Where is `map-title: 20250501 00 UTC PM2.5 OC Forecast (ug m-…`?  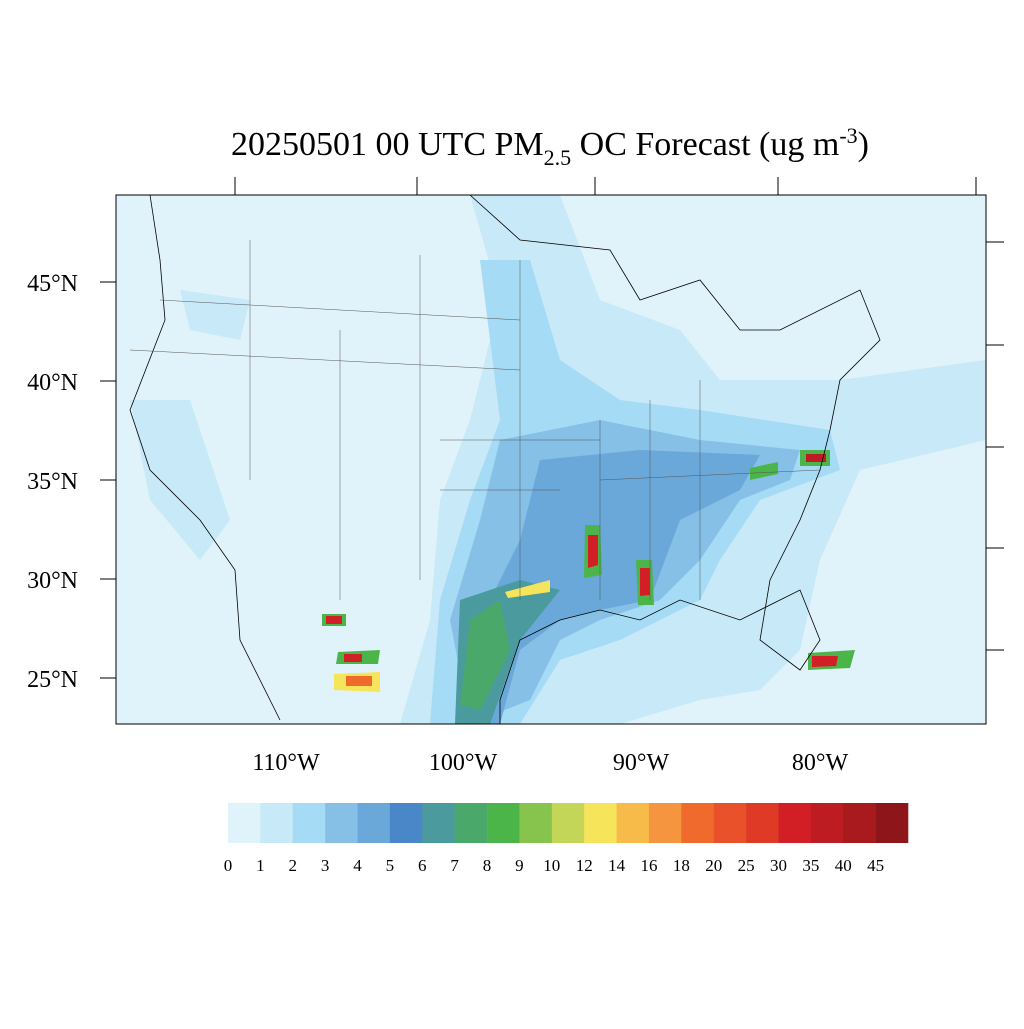 map-title: 20250501 00 UTC PM2.5 OC Forecast (ug m-… is located at coordinates (550, 146).